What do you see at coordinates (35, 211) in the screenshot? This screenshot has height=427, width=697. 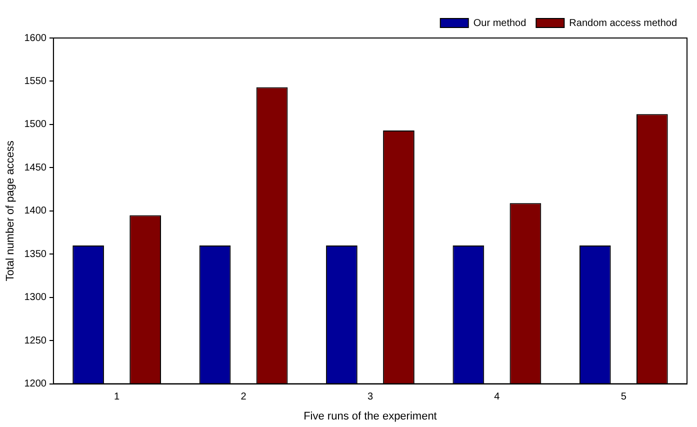 I see `y-tick-label: 1400` at bounding box center [35, 211].